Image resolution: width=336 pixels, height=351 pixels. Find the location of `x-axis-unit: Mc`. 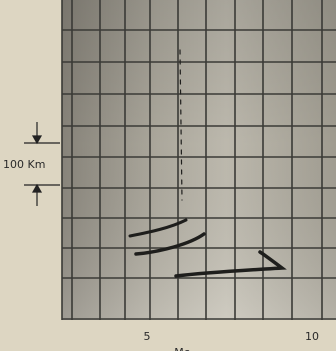

x-axis-unit: Mc is located at coordinates (182, 348).